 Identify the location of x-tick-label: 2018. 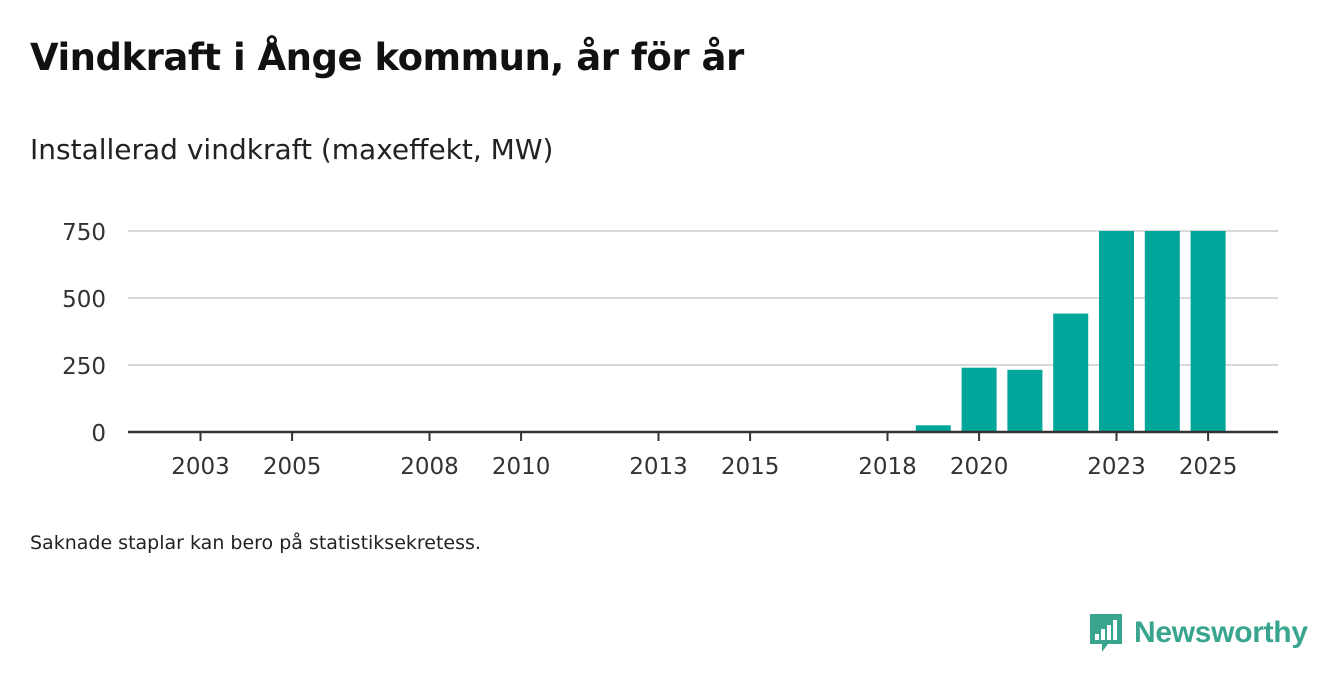
(887, 467).